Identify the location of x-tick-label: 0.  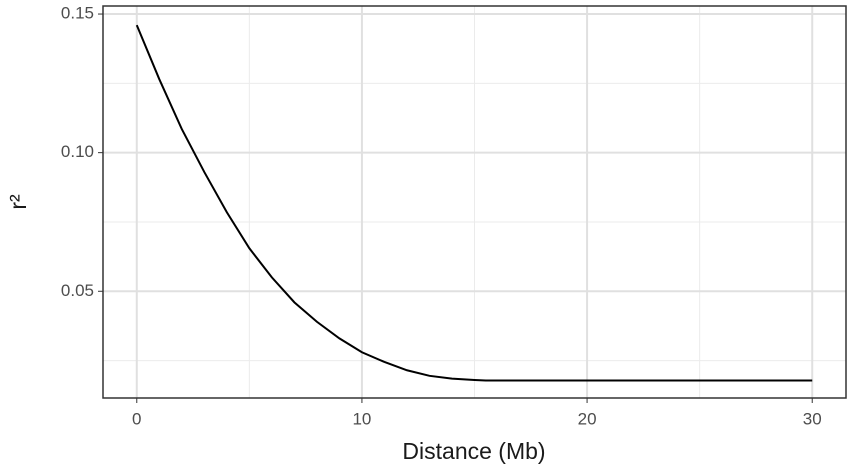
(136, 418).